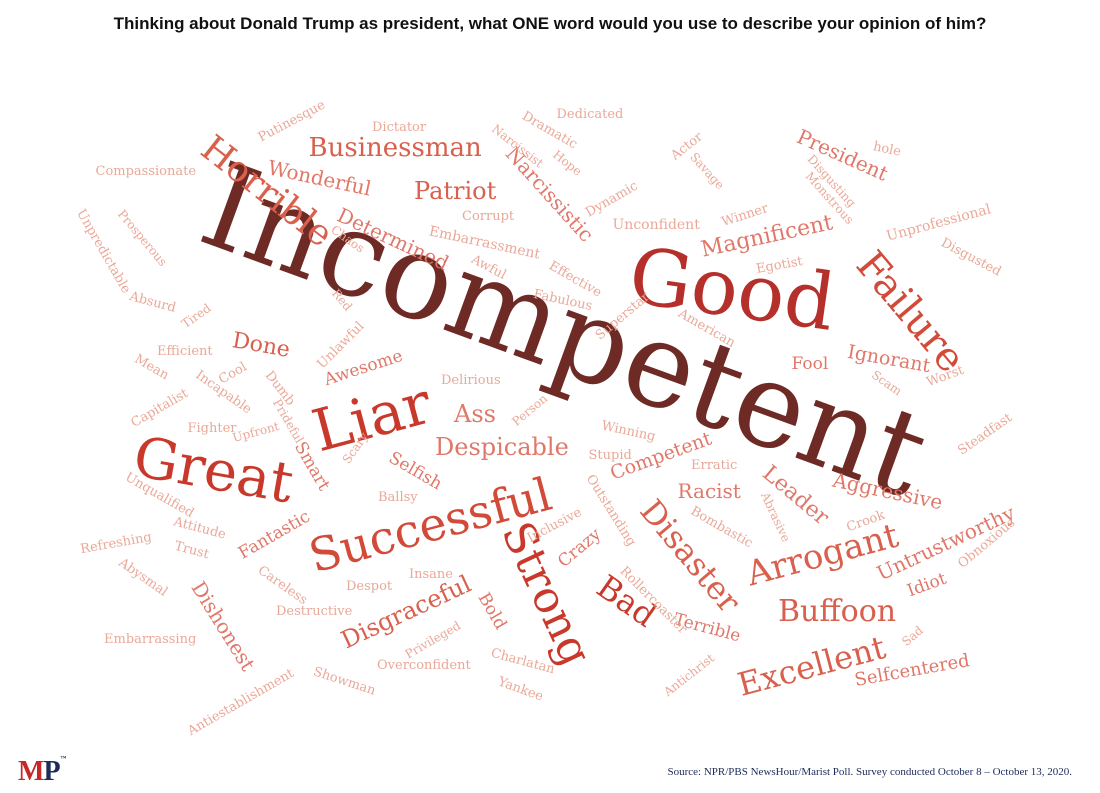 This screenshot has height=793, width=1100. I want to click on cloud-word: Compassionate, so click(146, 171).